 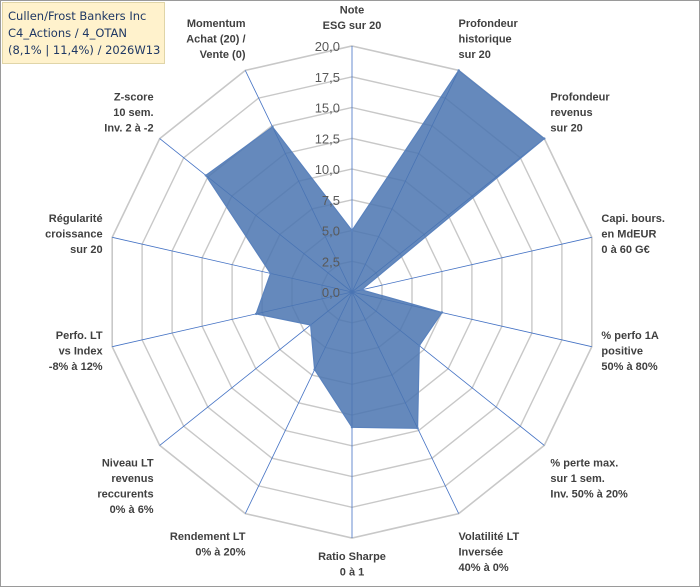 What do you see at coordinates (134, 97) in the screenshot?
I see `axis-label-12-line-0: Z-score` at bounding box center [134, 97].